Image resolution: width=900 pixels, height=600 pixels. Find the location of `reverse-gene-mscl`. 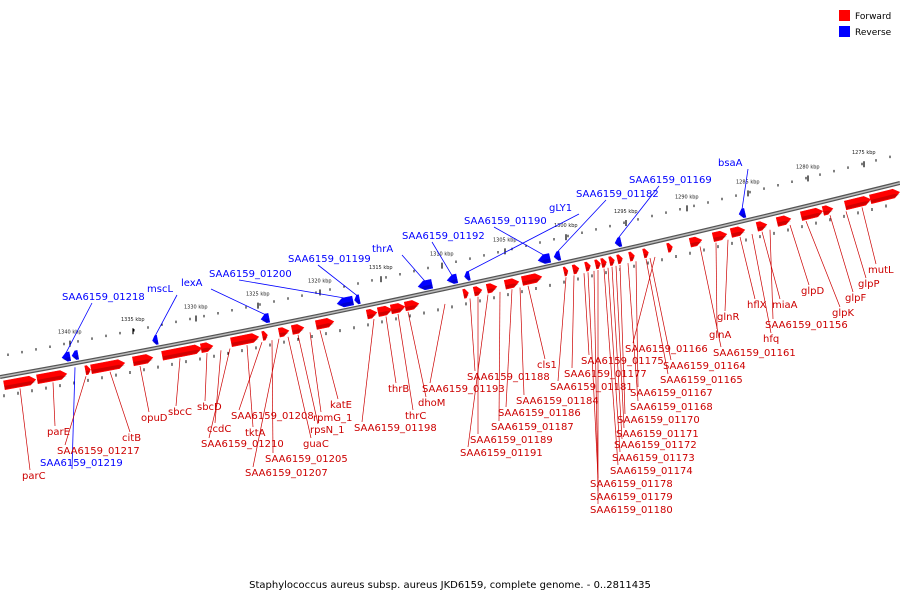

reverse-gene-mscl is located at coordinates (155, 340).